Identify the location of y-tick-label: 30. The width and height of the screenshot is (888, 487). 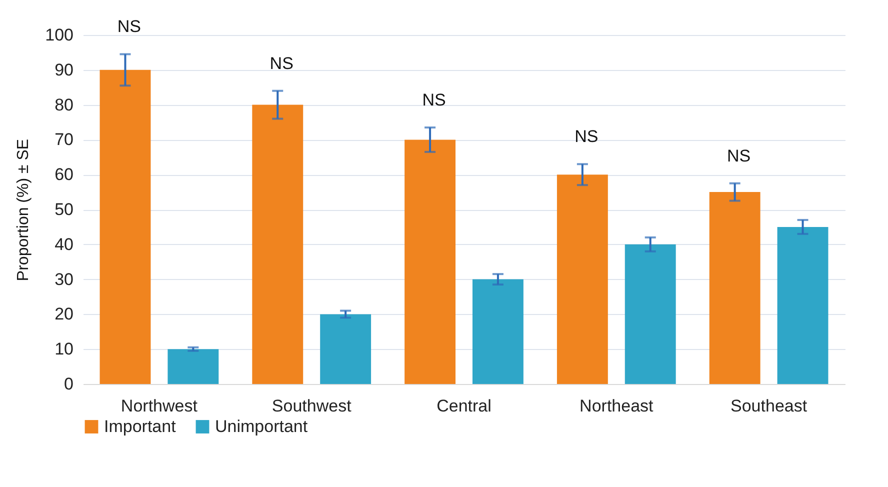
(64, 279).